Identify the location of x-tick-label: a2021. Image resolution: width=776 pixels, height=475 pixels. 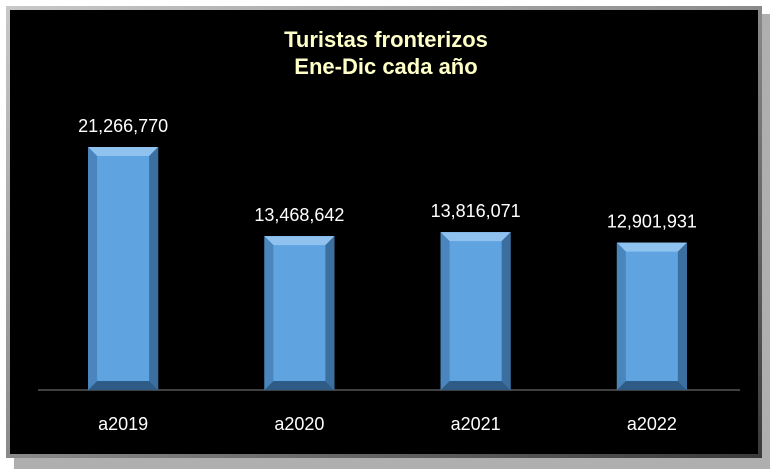
(476, 424).